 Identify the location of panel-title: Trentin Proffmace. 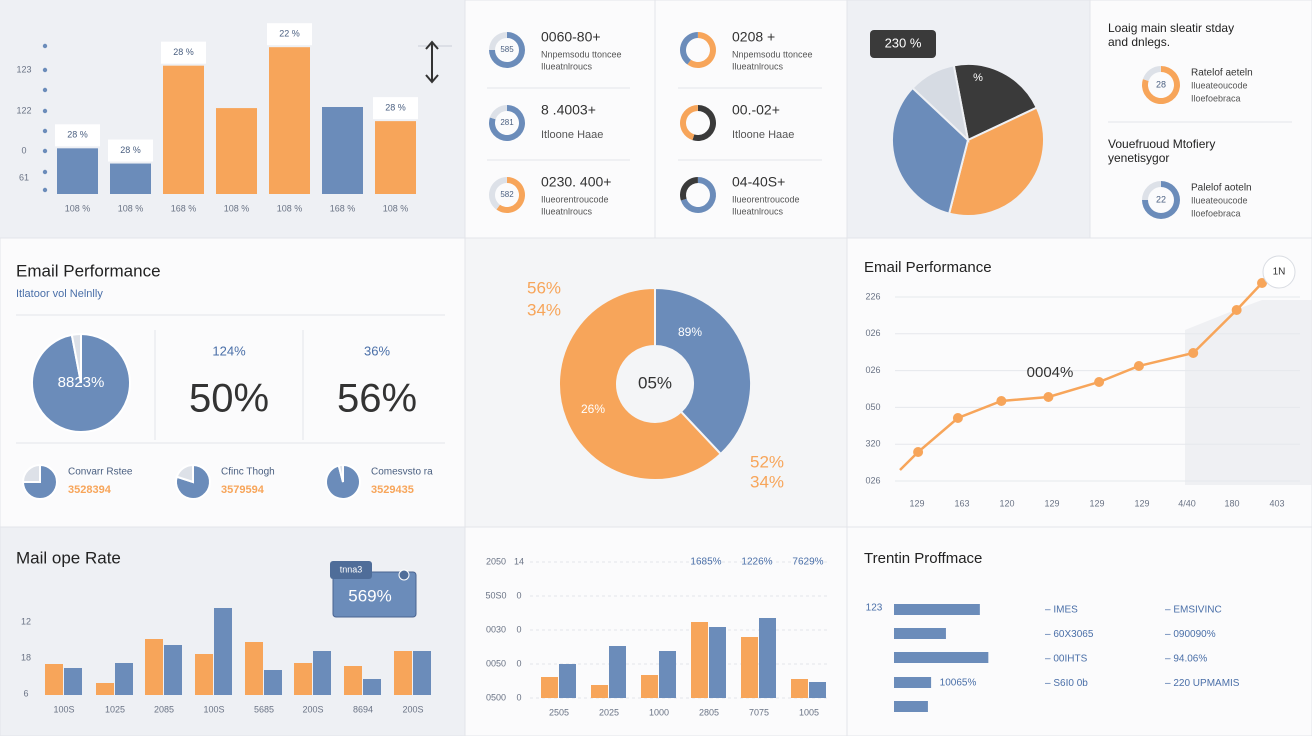
(923, 558).